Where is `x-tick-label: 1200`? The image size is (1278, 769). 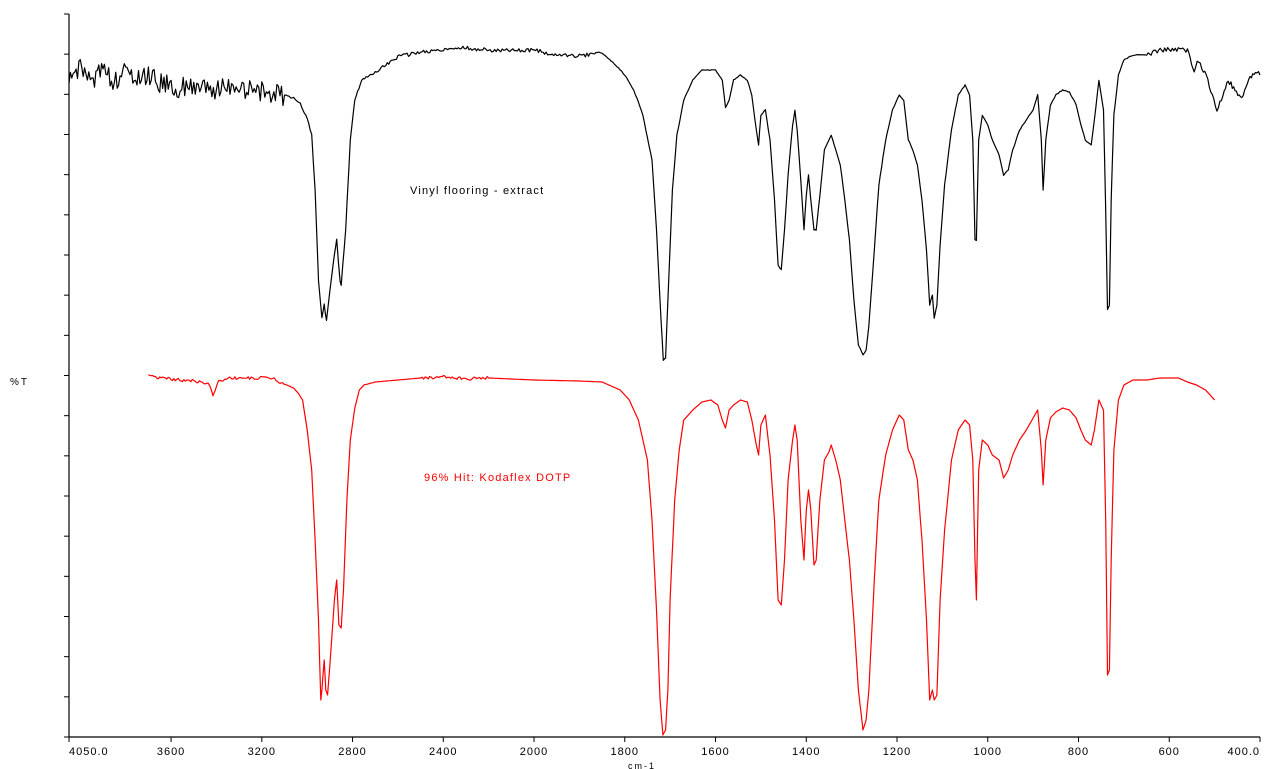
x-tick-label: 1200 is located at coordinates (897, 752).